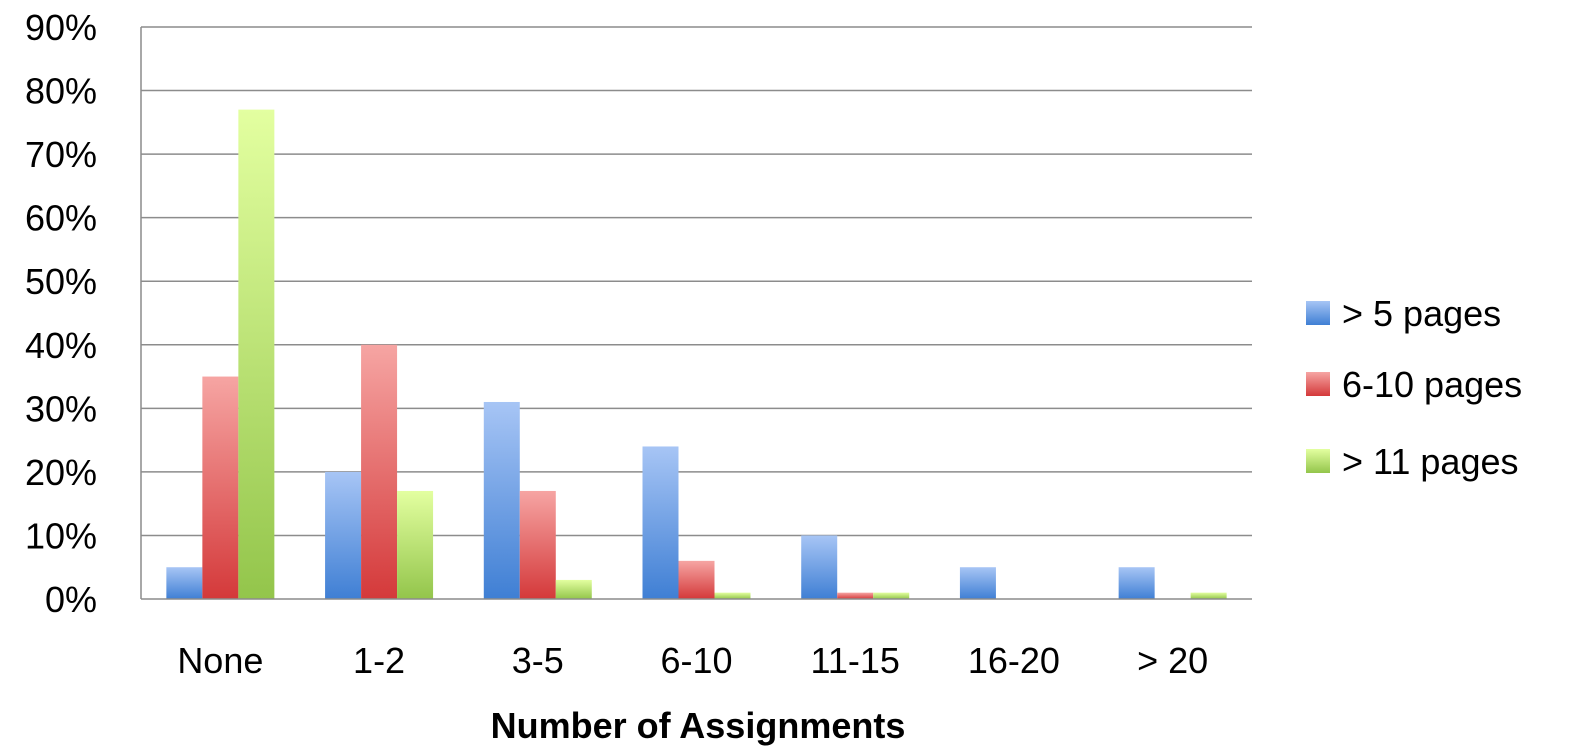  I want to click on legend-label-11-pages: > 11 pages, so click(1430, 461).